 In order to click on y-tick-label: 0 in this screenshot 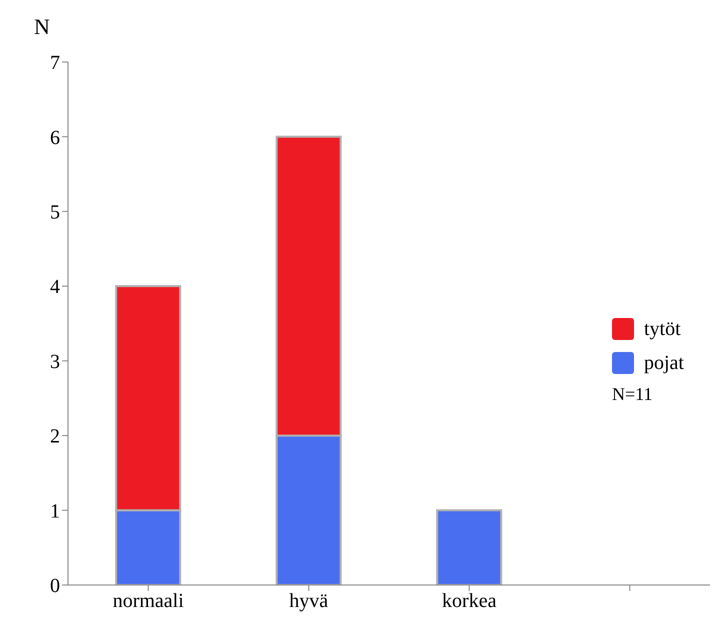, I will do `click(55, 586)`.